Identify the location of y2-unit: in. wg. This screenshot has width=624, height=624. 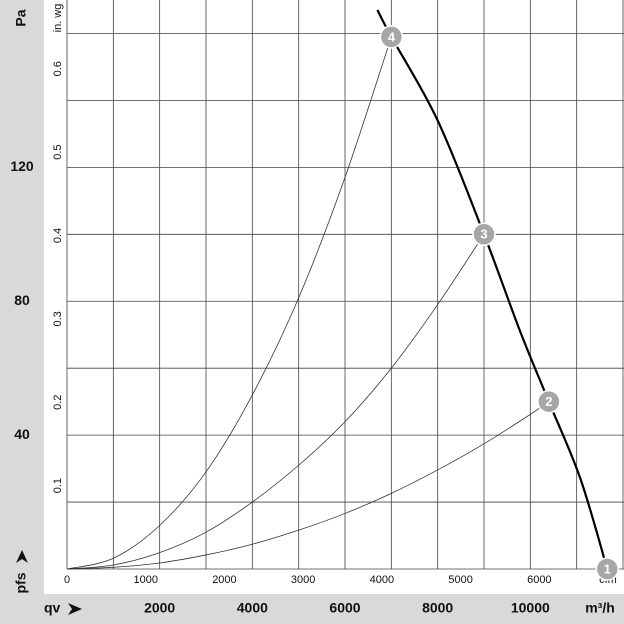
(58, 18).